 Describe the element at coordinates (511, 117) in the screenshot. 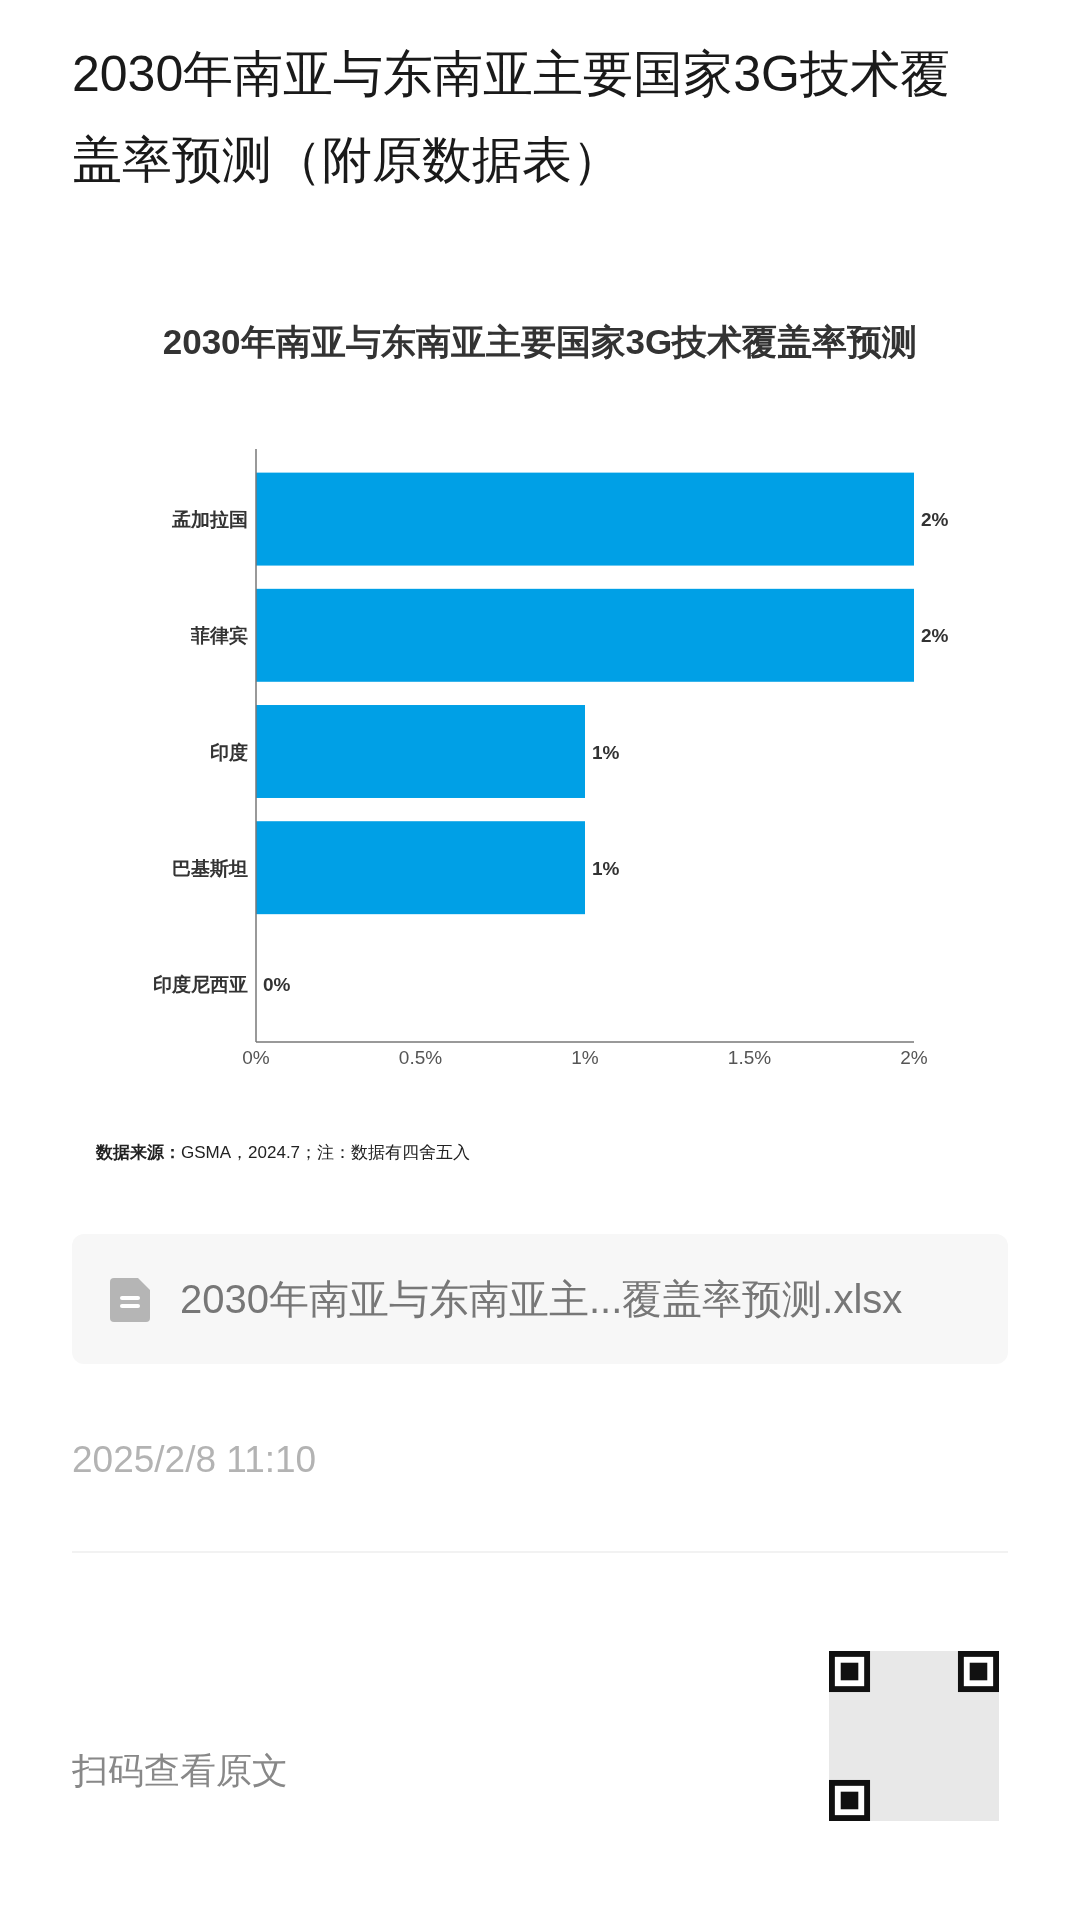

I see `chart-title: 2030年南亚与东南亚主要国家3G技术覆盖率预测（附原数据表）` at that location.